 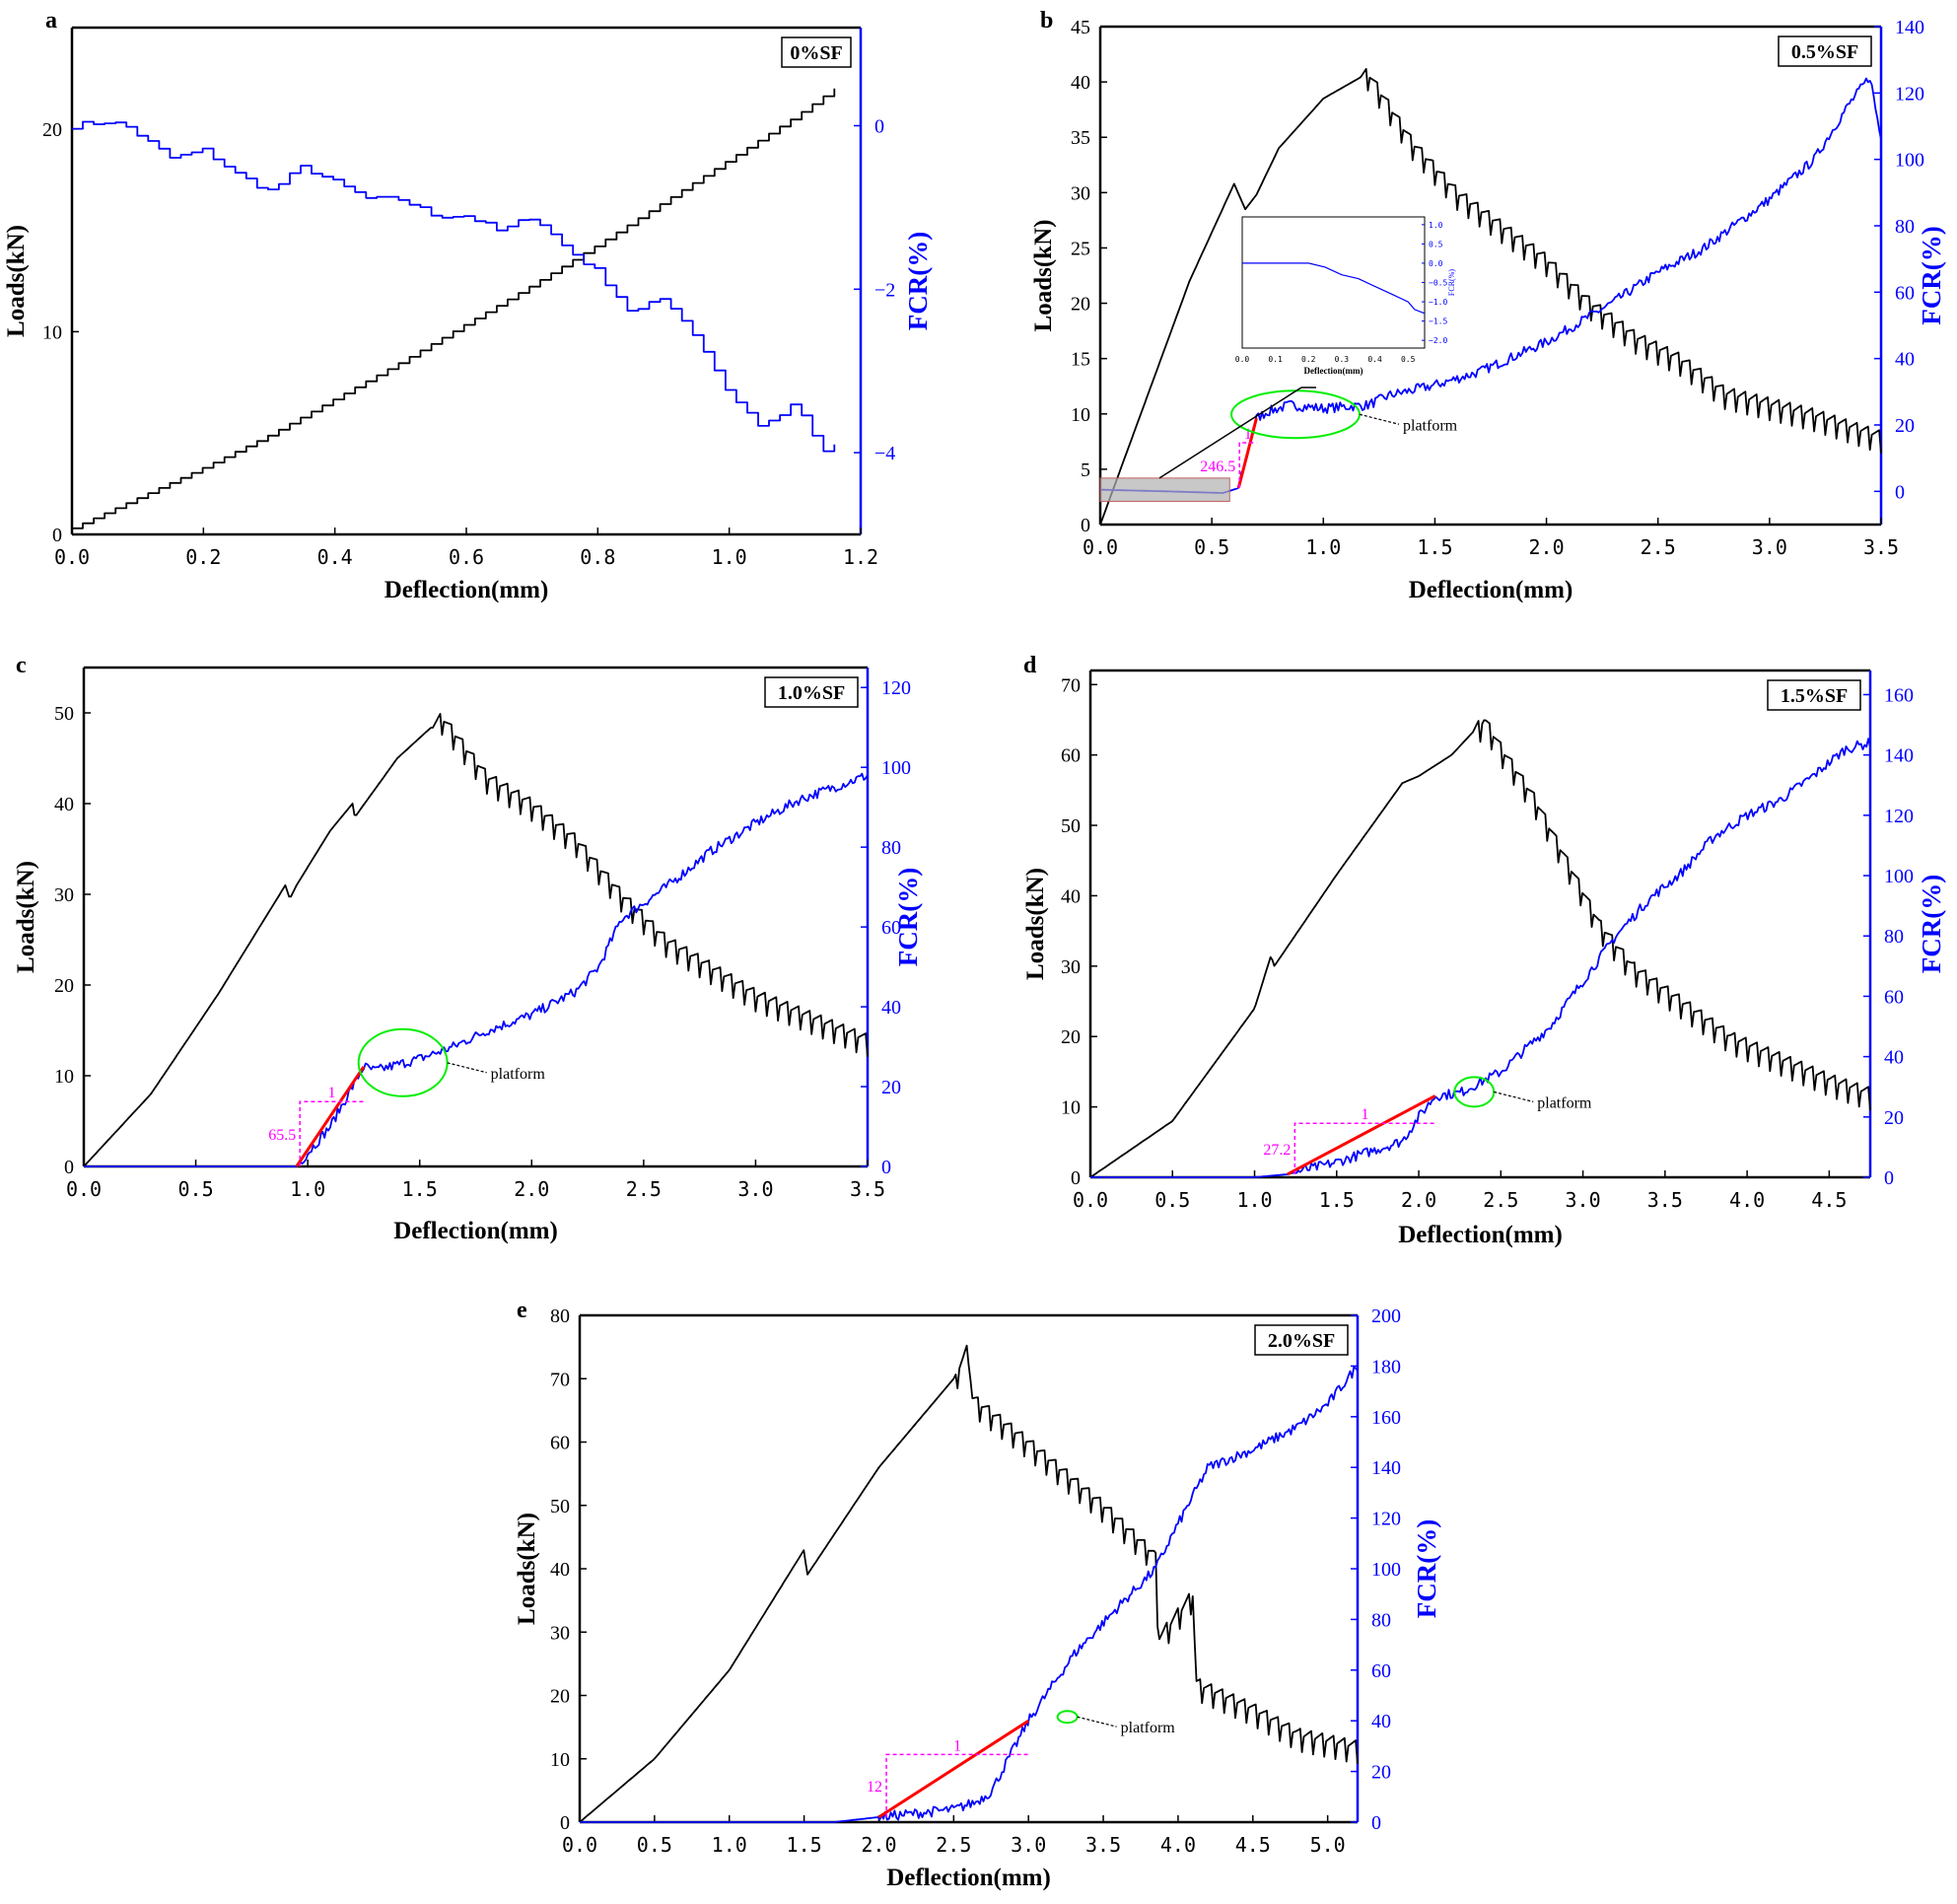 What do you see at coordinates (1451, 282) in the screenshot?
I see `inset-y-axis-label: FCR(%)` at bounding box center [1451, 282].